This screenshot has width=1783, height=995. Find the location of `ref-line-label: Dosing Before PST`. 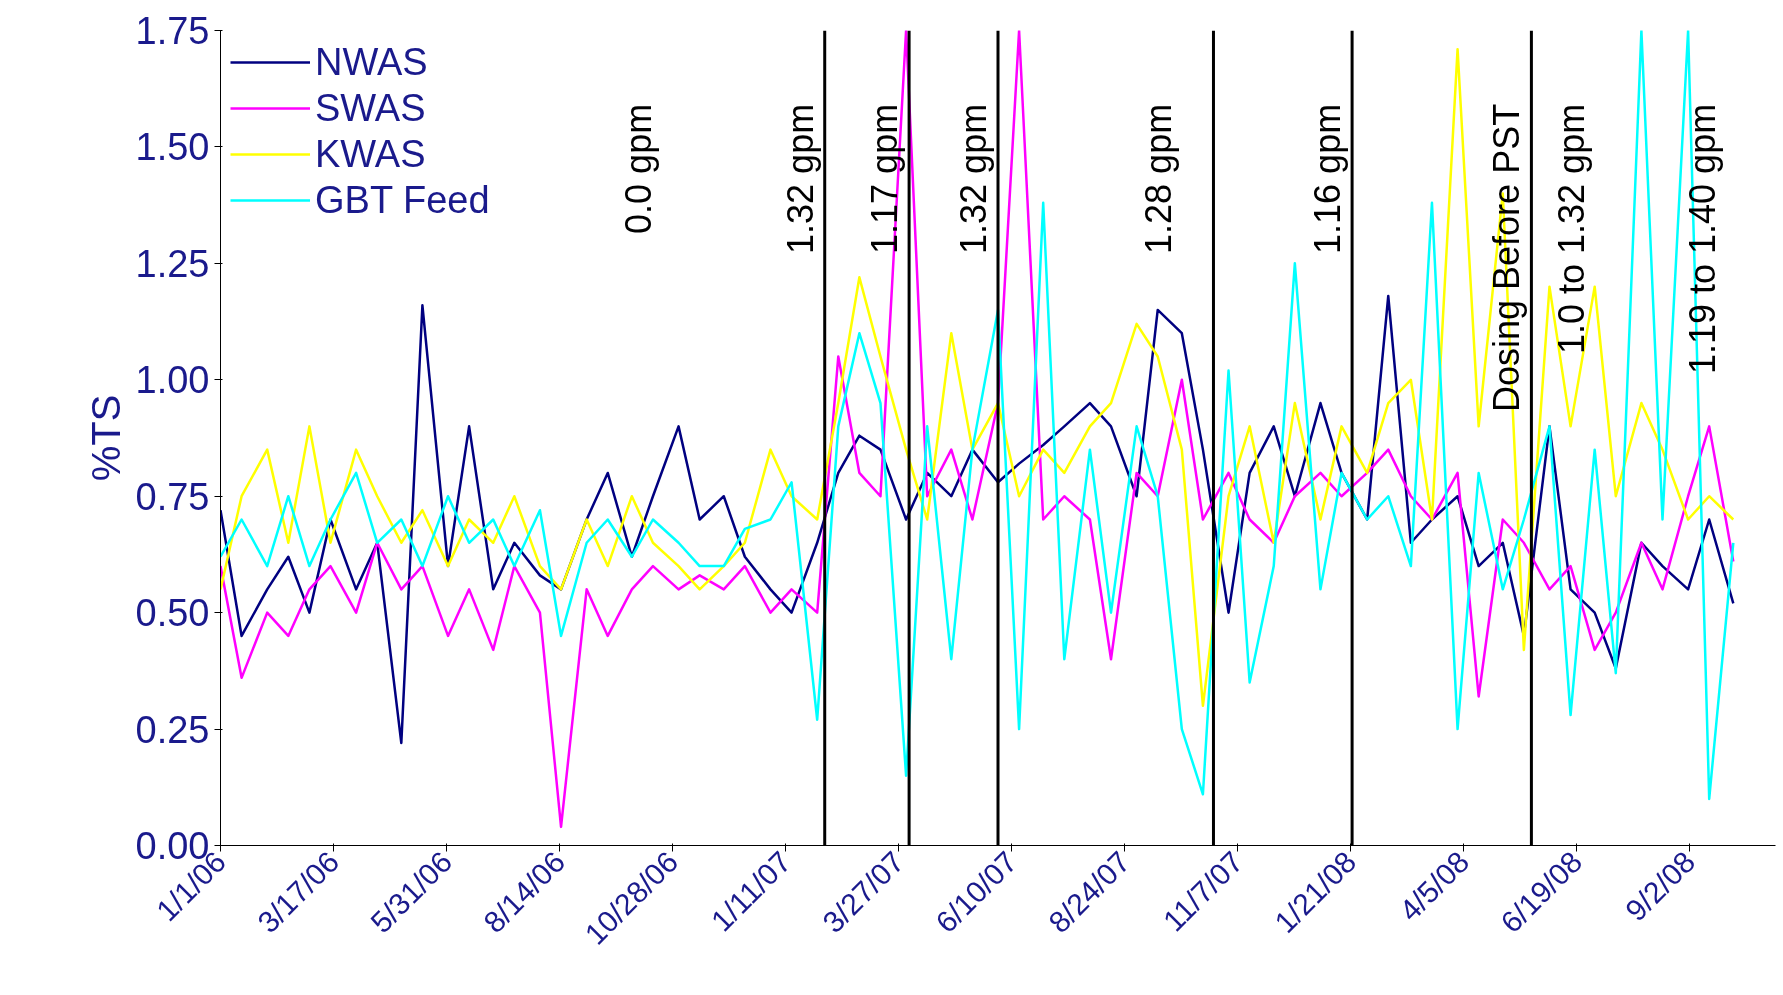

ref-line-label: Dosing Before PST is located at coordinates (1507, 257).